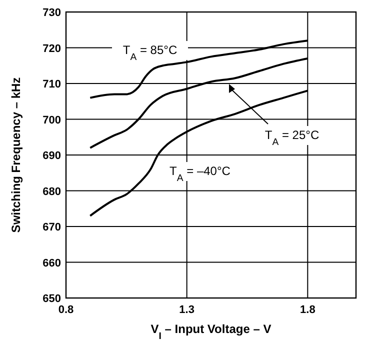 The width and height of the screenshot is (392, 345). What do you see at coordinates (51, 120) in the screenshot?
I see `y-tick-label: 700` at bounding box center [51, 120].